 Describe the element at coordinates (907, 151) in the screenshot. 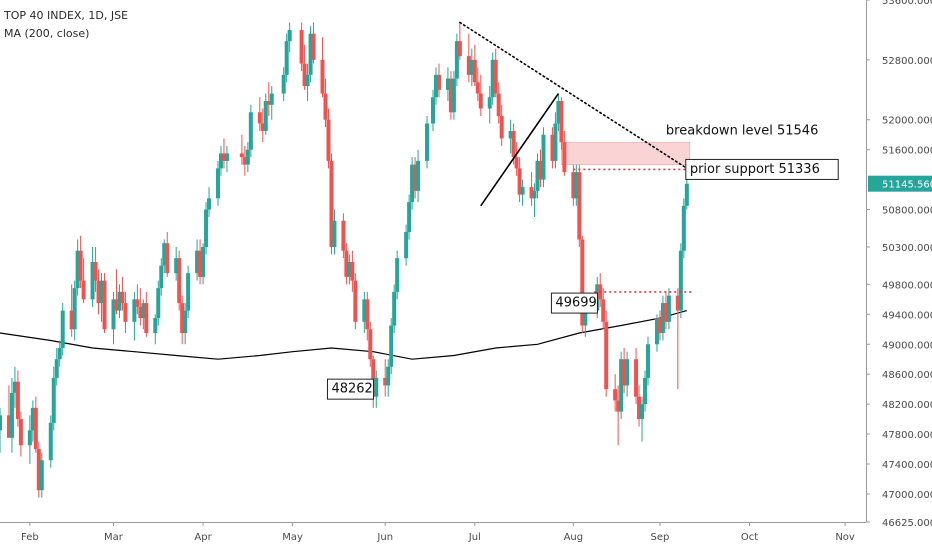

I see `price-tick-label: 51600.0000` at that location.